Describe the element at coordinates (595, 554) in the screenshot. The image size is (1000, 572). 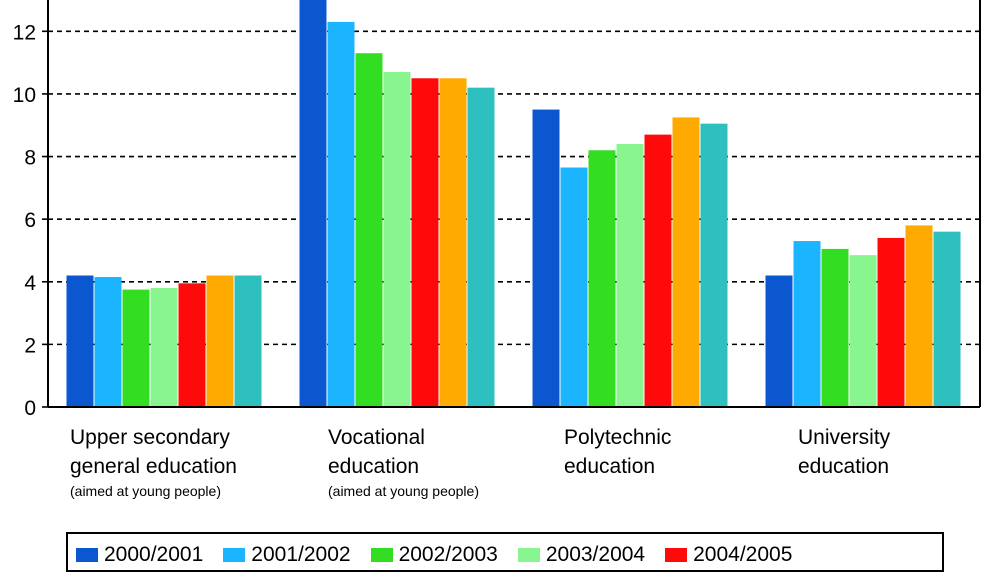
I see `legend-label: 2003/2004` at that location.